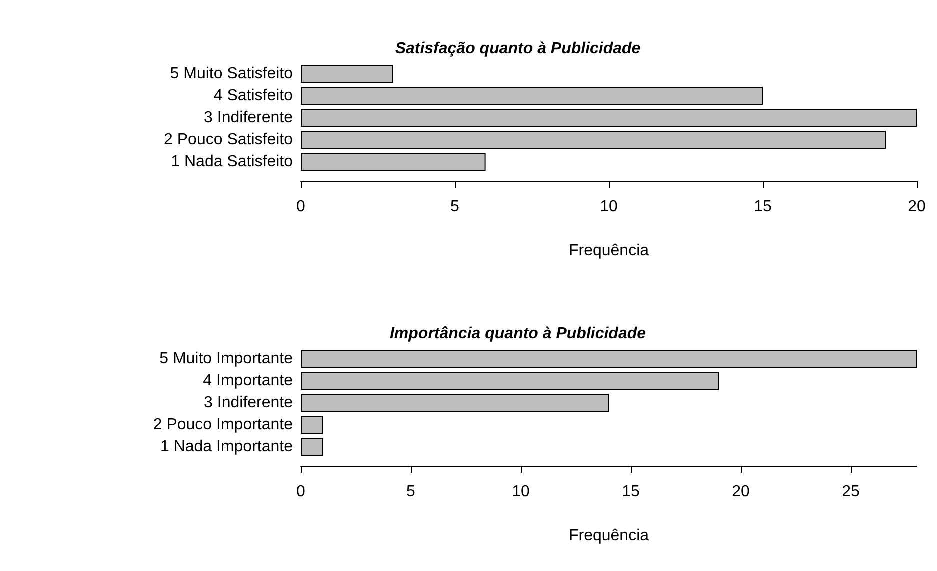 The height and width of the screenshot is (571, 937). Describe the element at coordinates (232, 74) in the screenshot. I see `y-tick-label: 5 Muito Satisfeito` at that location.